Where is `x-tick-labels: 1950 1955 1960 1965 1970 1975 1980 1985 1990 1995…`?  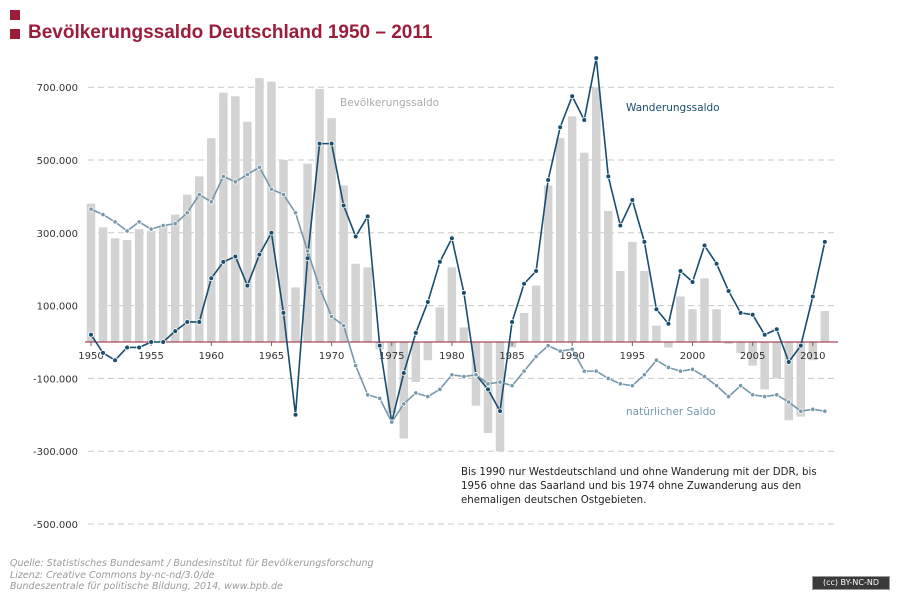 x-tick-labels: 1950 1955 1960 1965 1970 1975 1980 1985 1990 1995… is located at coordinates (452, 352).